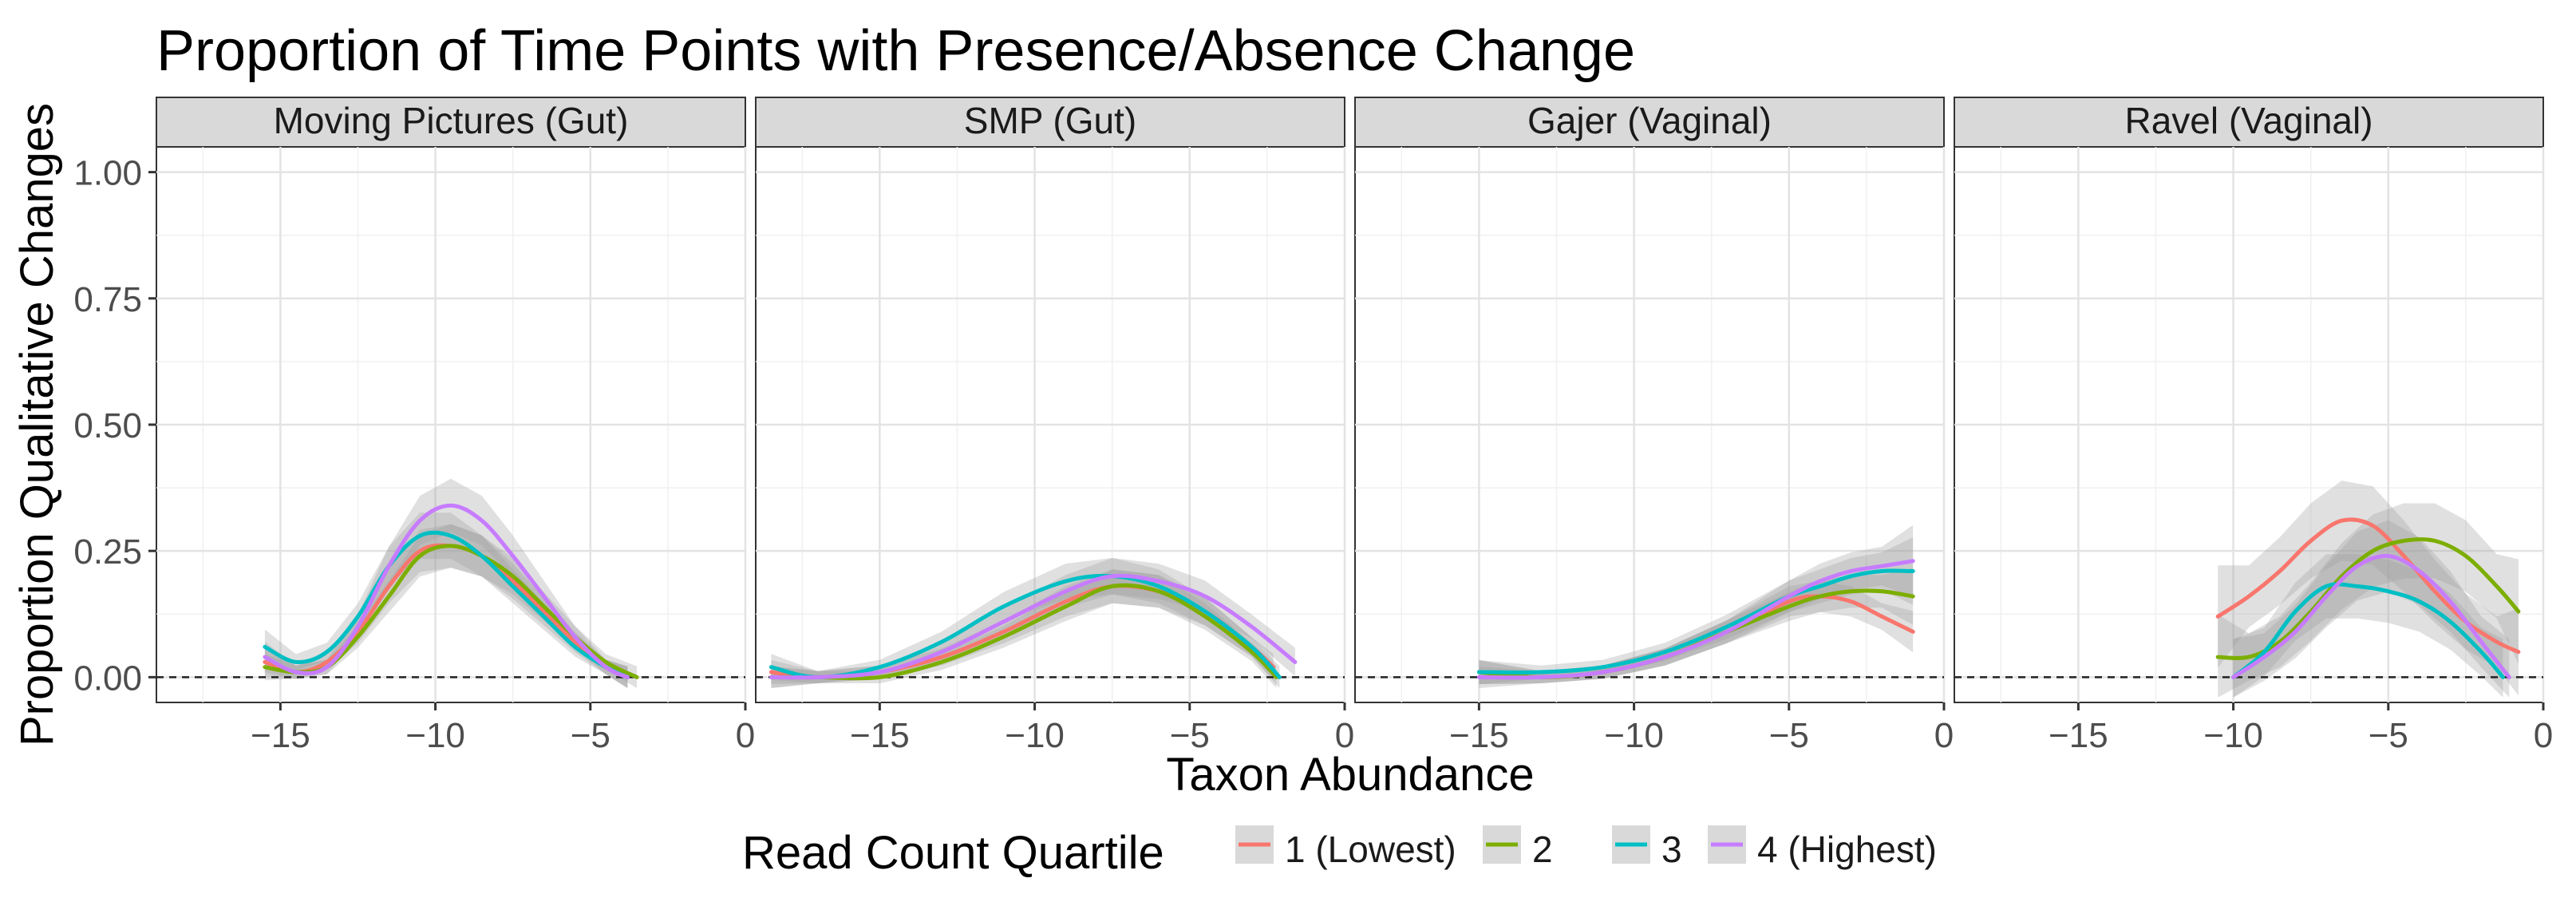 Image resolution: width=2576 pixels, height=902 pixels. Describe the element at coordinates (107, 425) in the screenshot. I see `y-tick-label: 0.50` at that location.